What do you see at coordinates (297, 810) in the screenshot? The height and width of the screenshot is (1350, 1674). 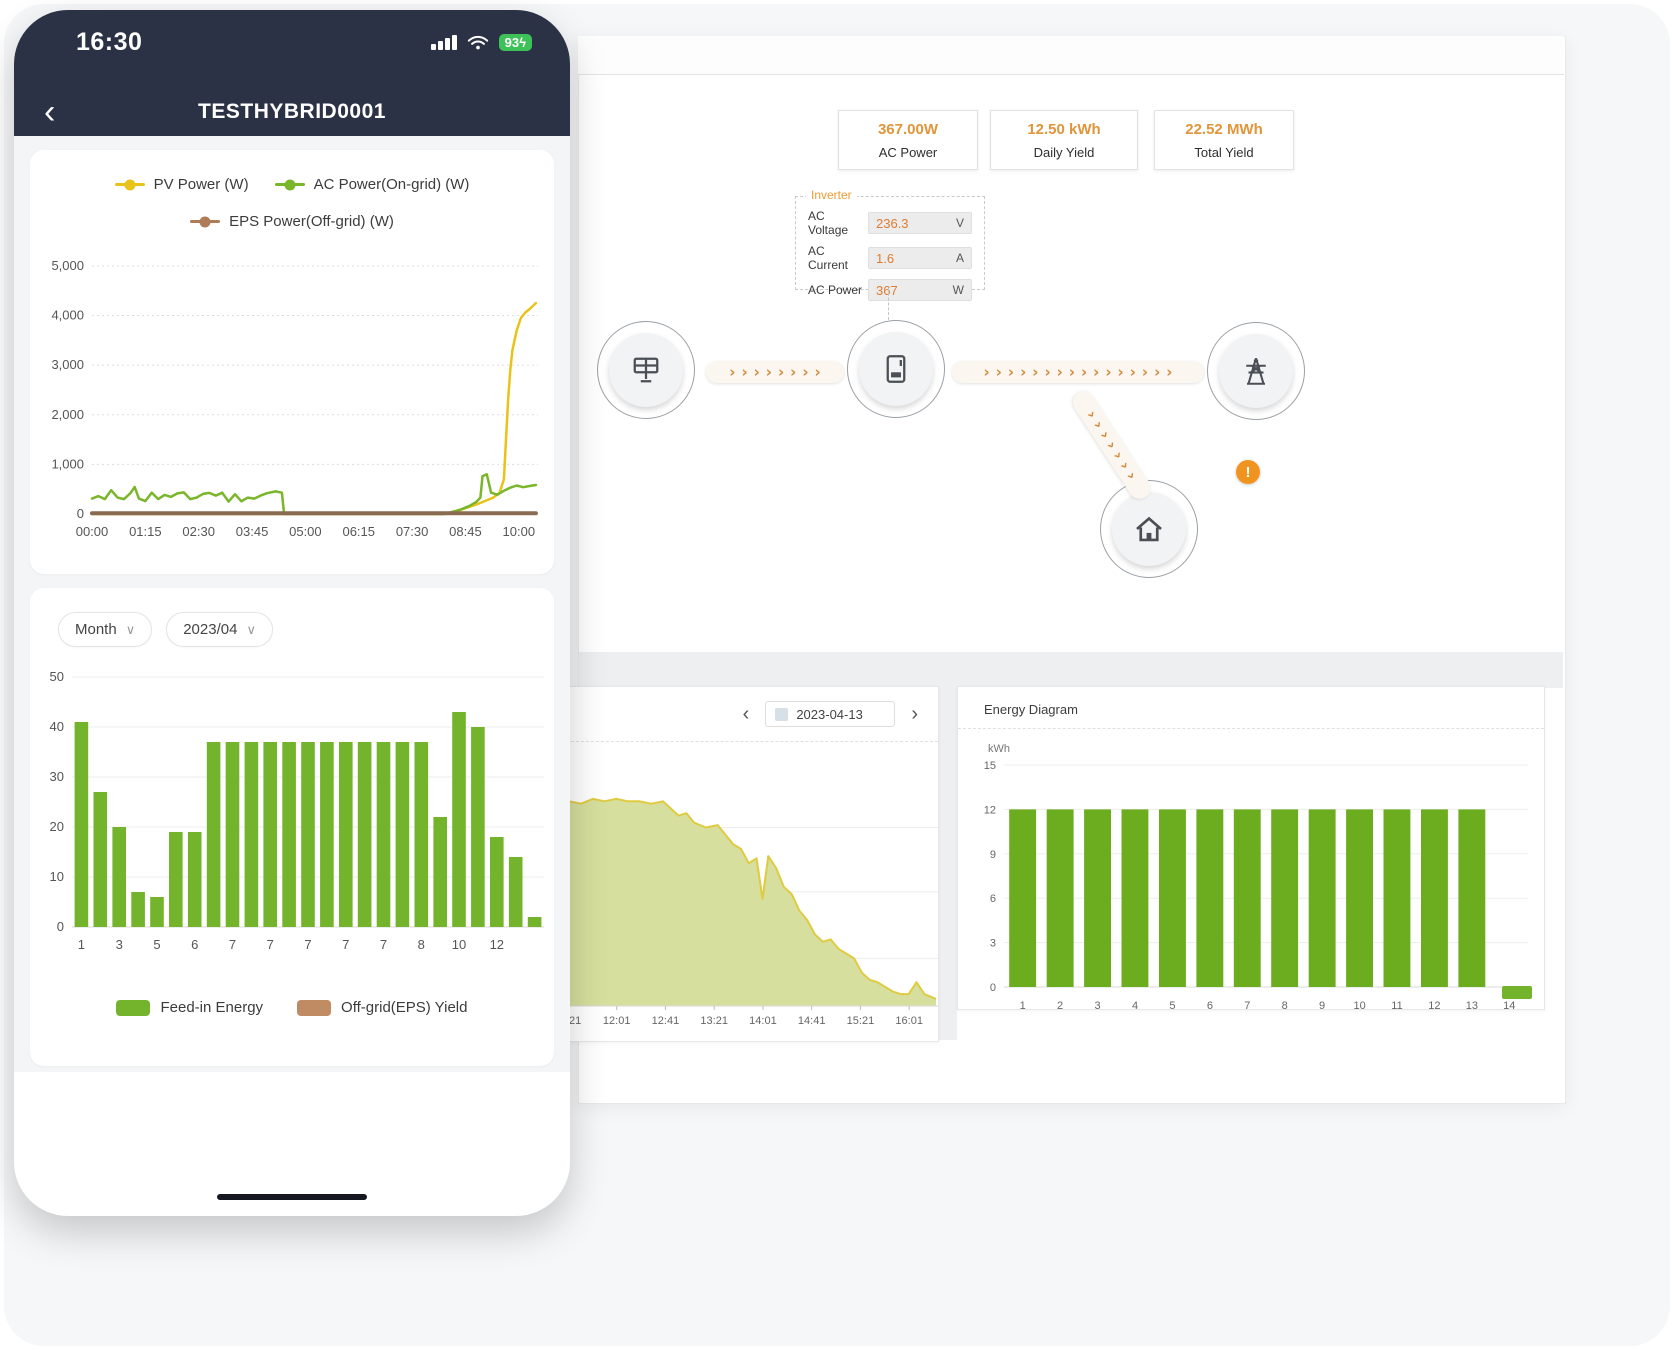 I see `monthly-bar-chart: 0 10 20 30 40 50 1 3 5 6 7 7 7 7 7 8 10 12` at bounding box center [297, 810].